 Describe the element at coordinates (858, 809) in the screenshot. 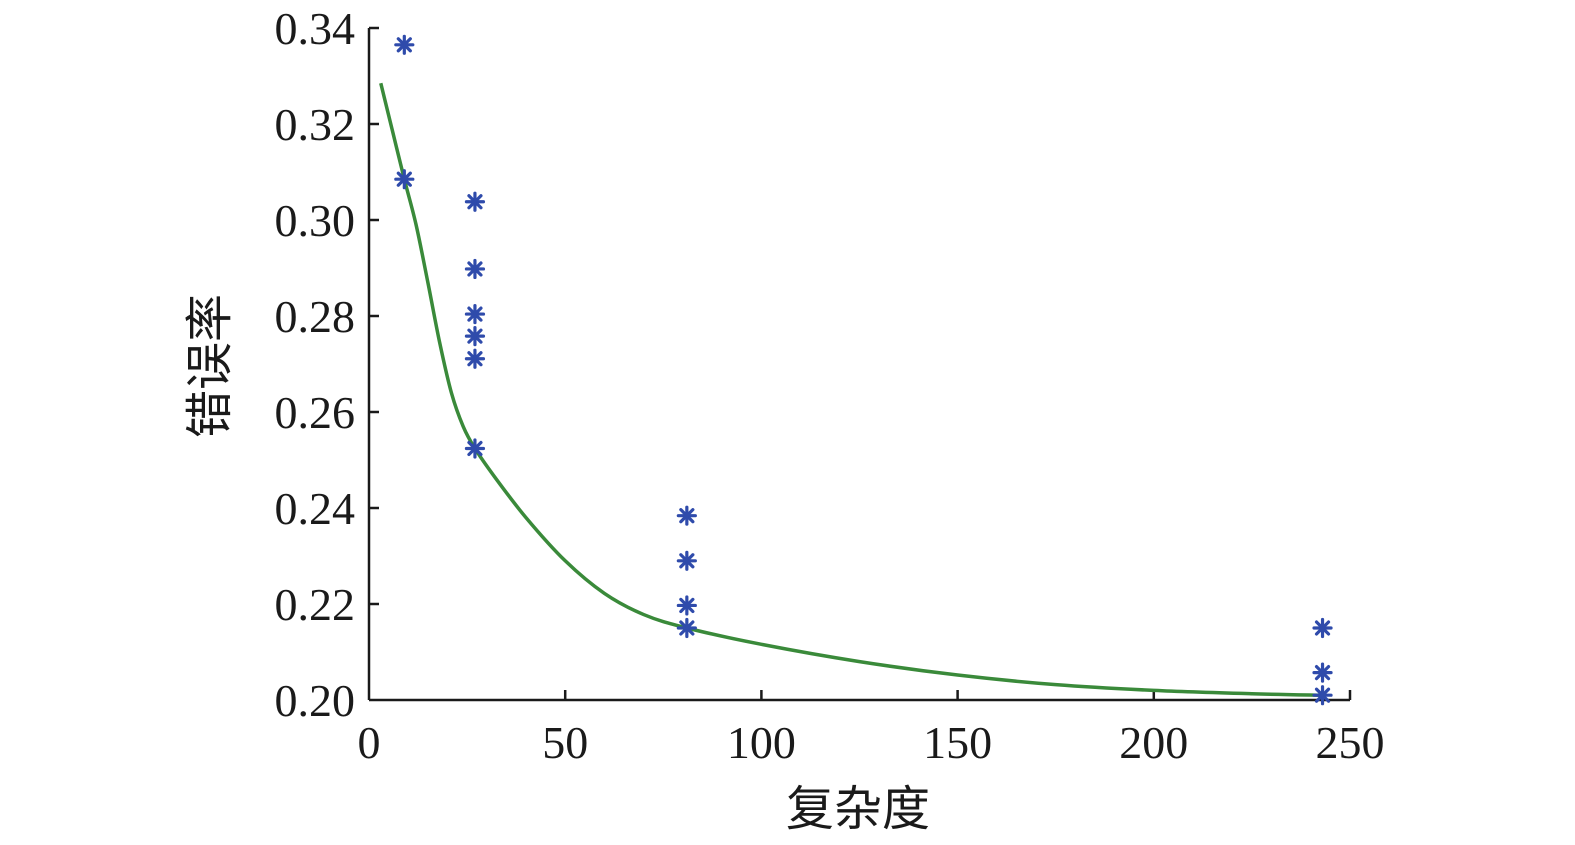

I see `x-axis-title: 复杂度` at that location.